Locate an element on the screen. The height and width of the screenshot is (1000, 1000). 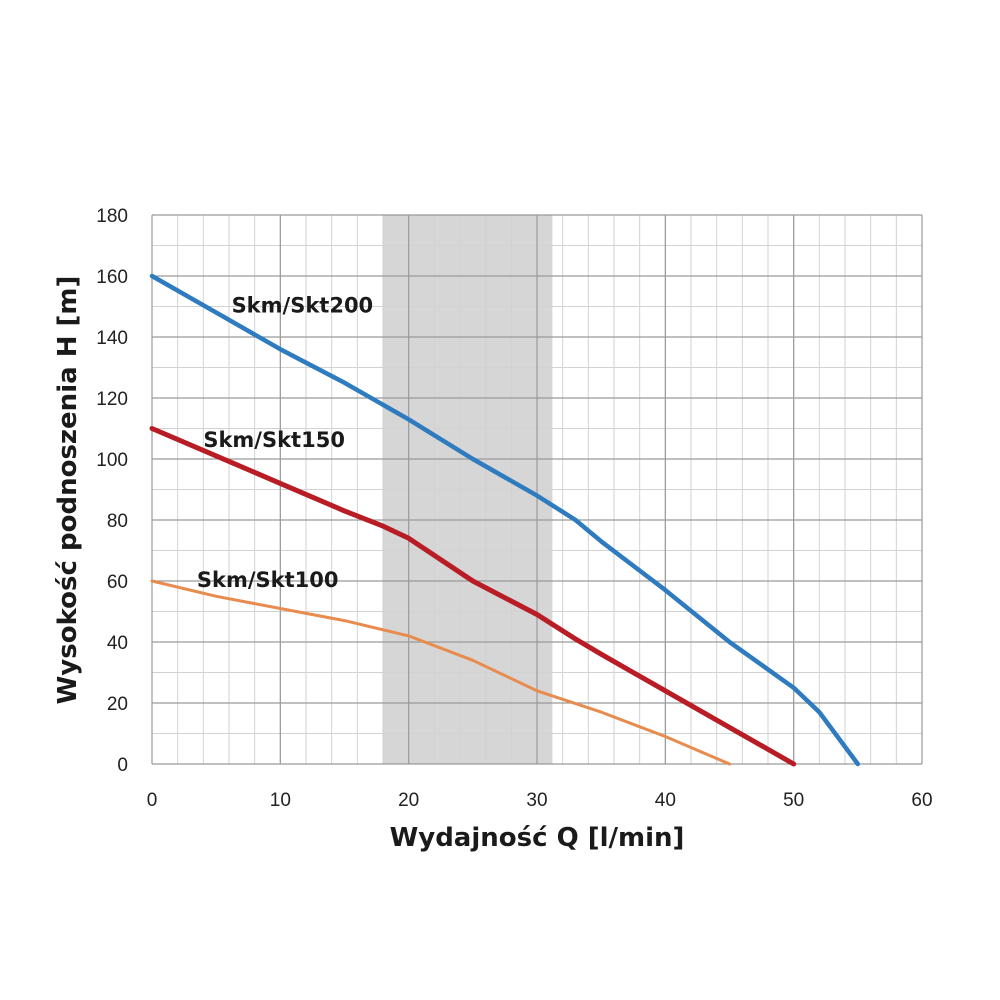
y-tick-label: 100 is located at coordinates (112, 460).